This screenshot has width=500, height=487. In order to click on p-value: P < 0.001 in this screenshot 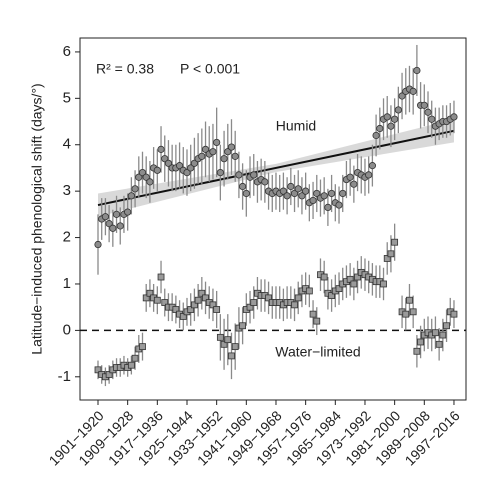, I will do `click(210, 69)`.